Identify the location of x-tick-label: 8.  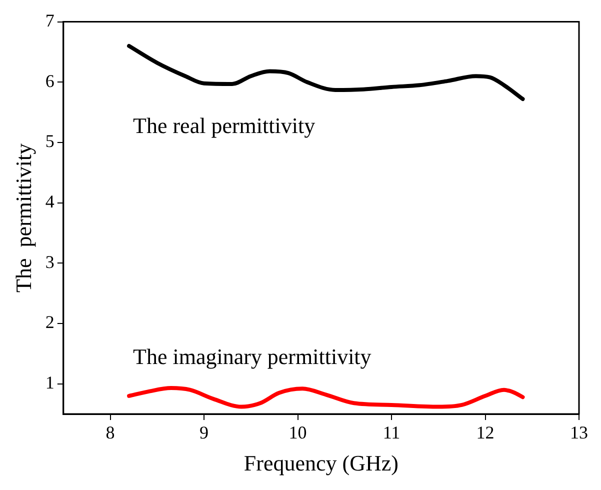
(110, 432).